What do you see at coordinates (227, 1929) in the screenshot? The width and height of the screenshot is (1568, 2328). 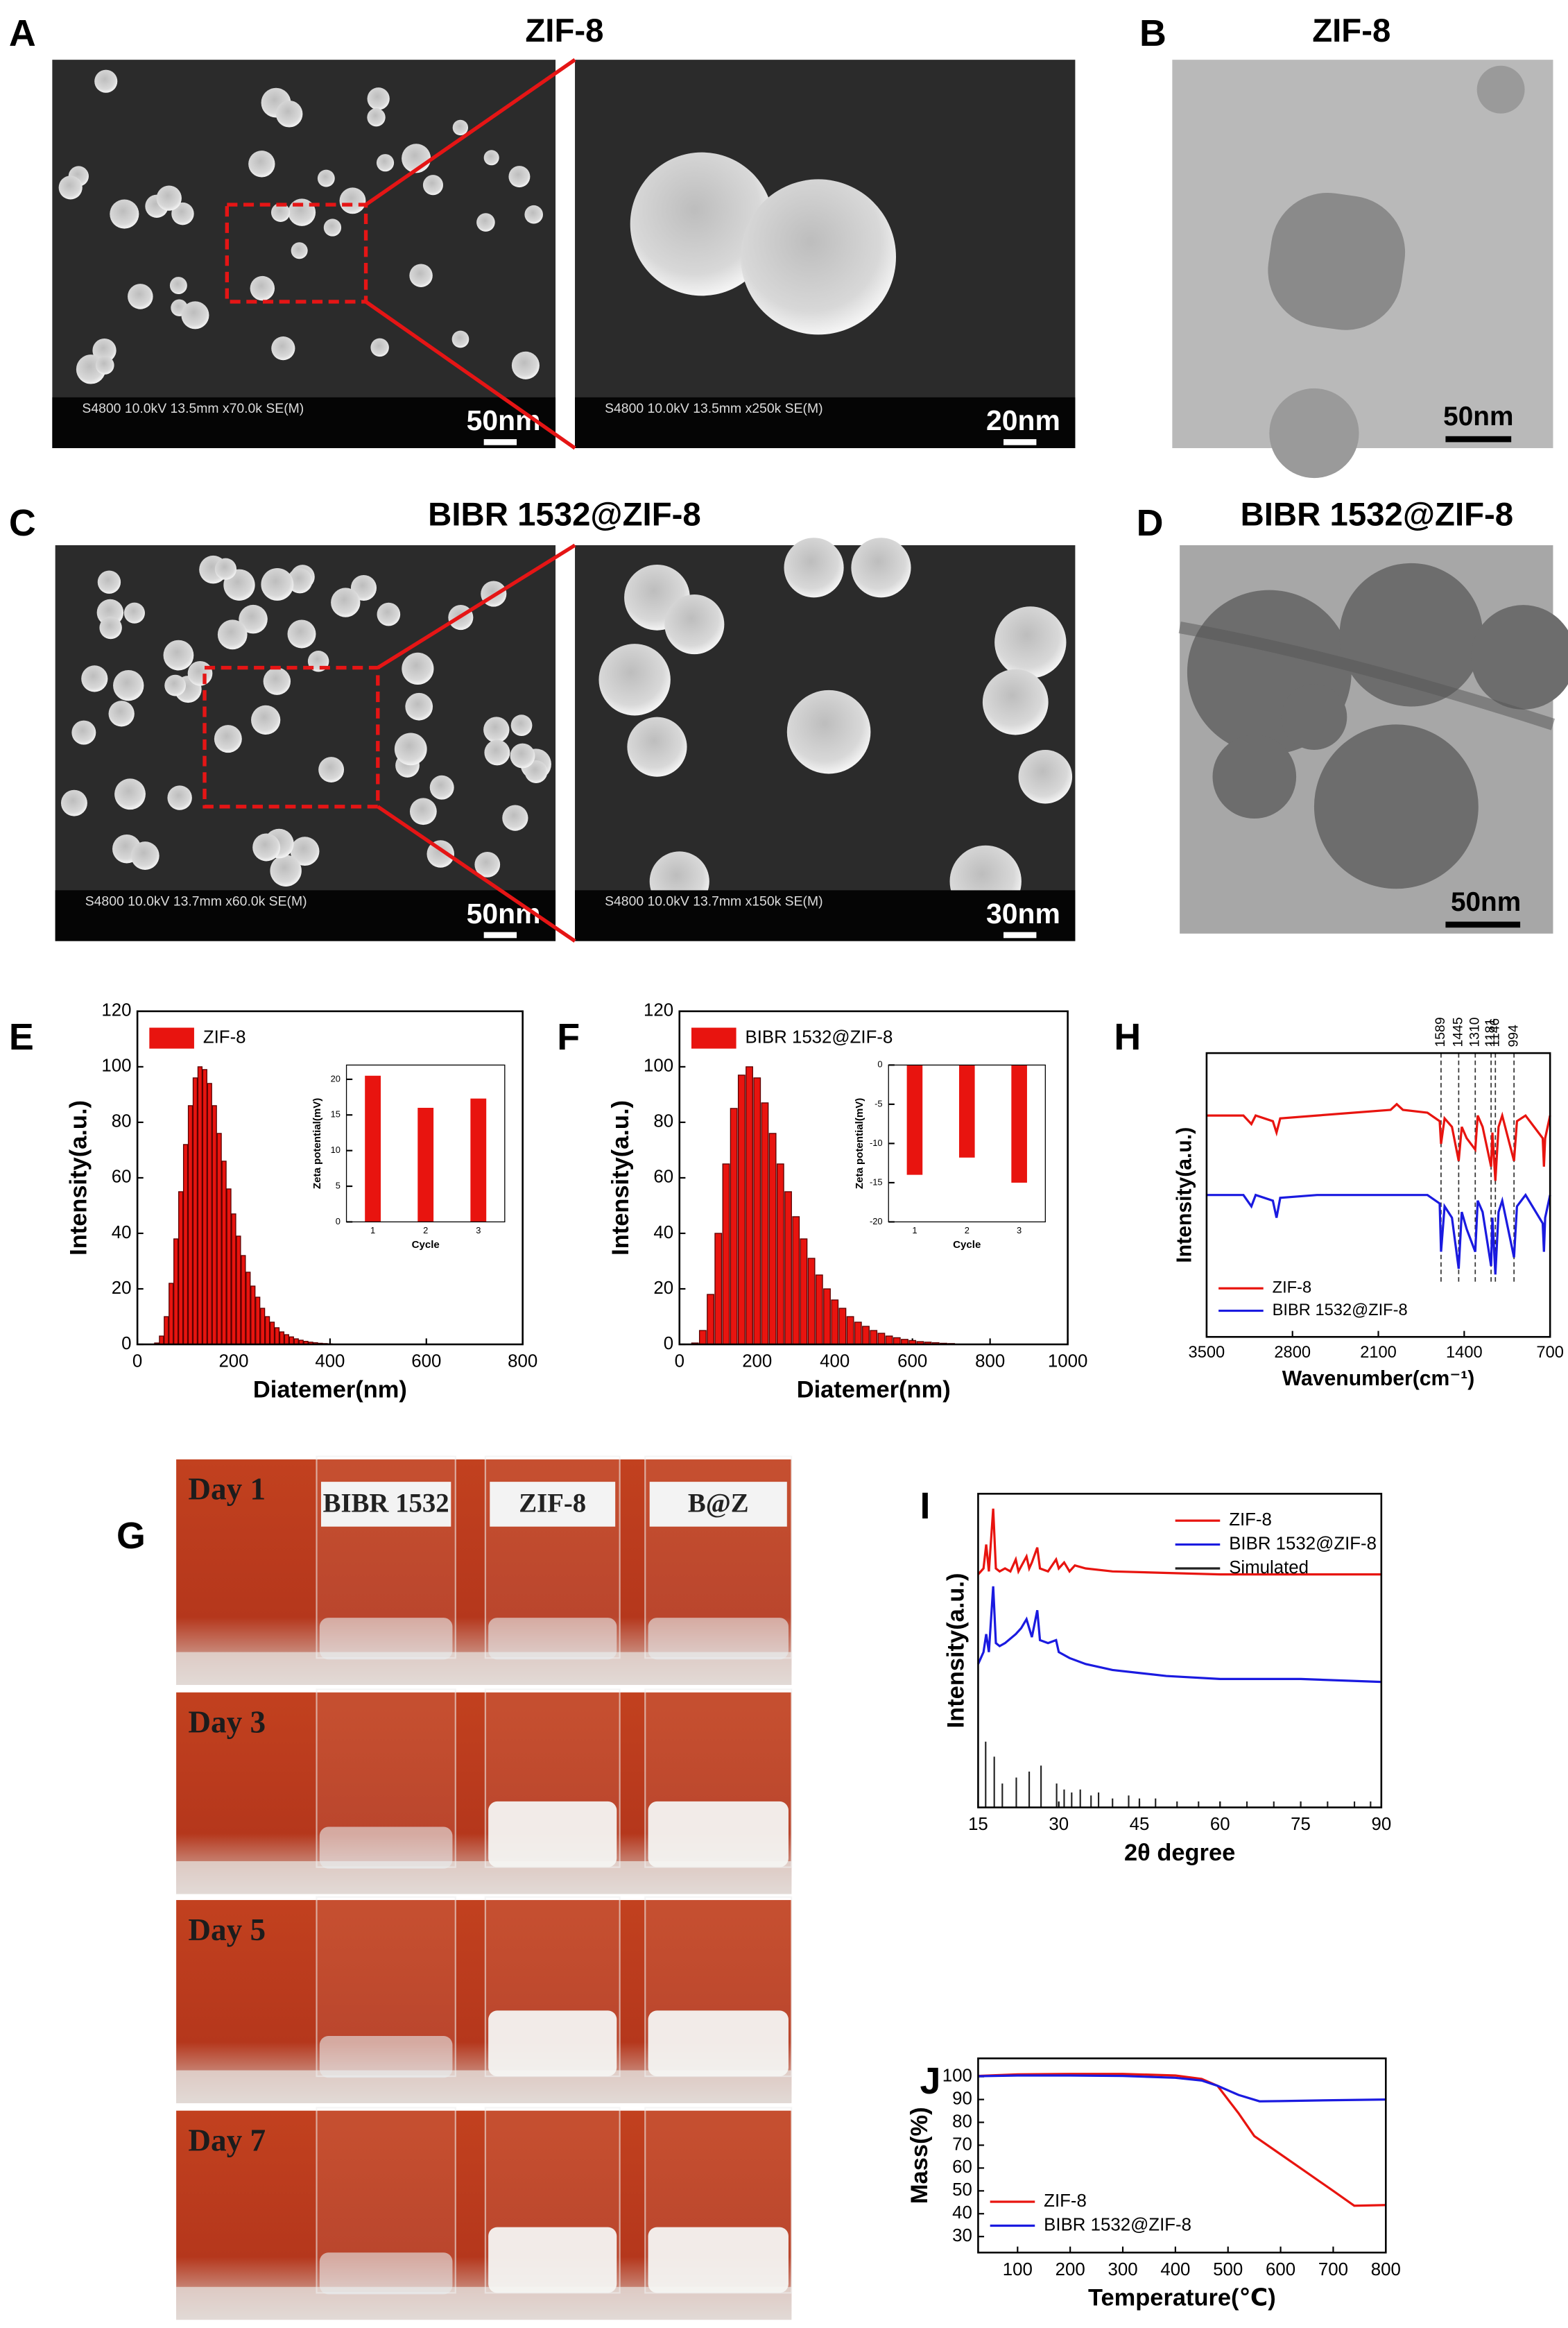 I see `day-label: Day 5` at bounding box center [227, 1929].